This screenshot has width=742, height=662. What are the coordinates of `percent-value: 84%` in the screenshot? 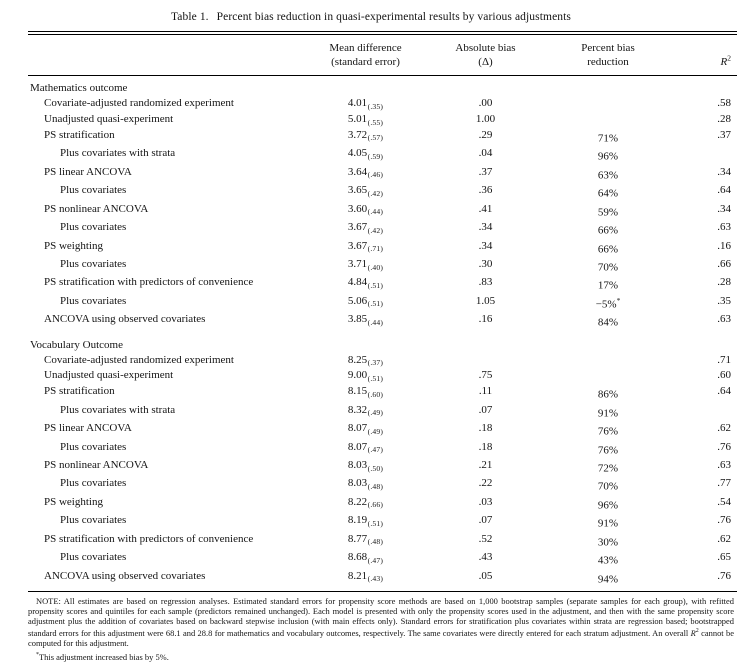 It's located at (608, 322).